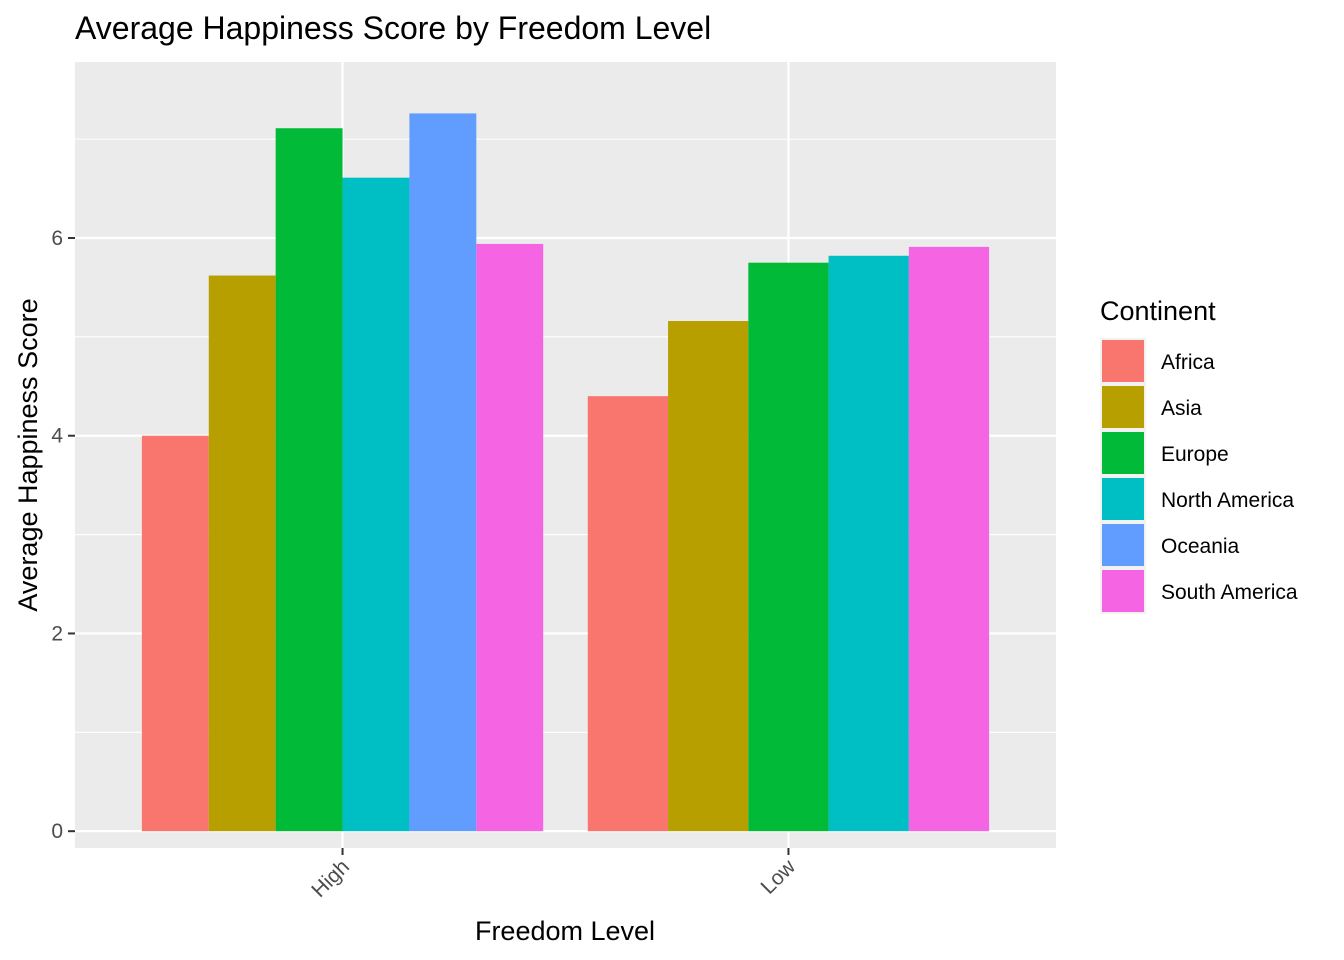 The height and width of the screenshot is (960, 1344). Describe the element at coordinates (393, 28) in the screenshot. I see `chart-title: Average Happiness Score by Freedom Level` at that location.